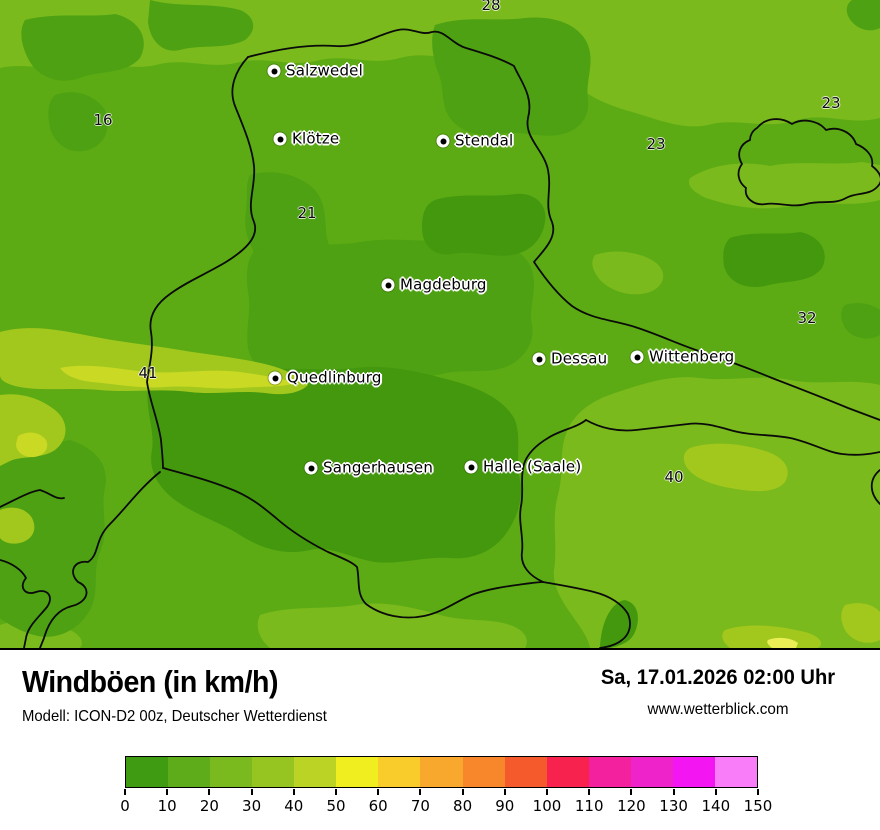  Describe the element at coordinates (471, 467) in the screenshot. I see `city-marker-halle-saale` at that location.